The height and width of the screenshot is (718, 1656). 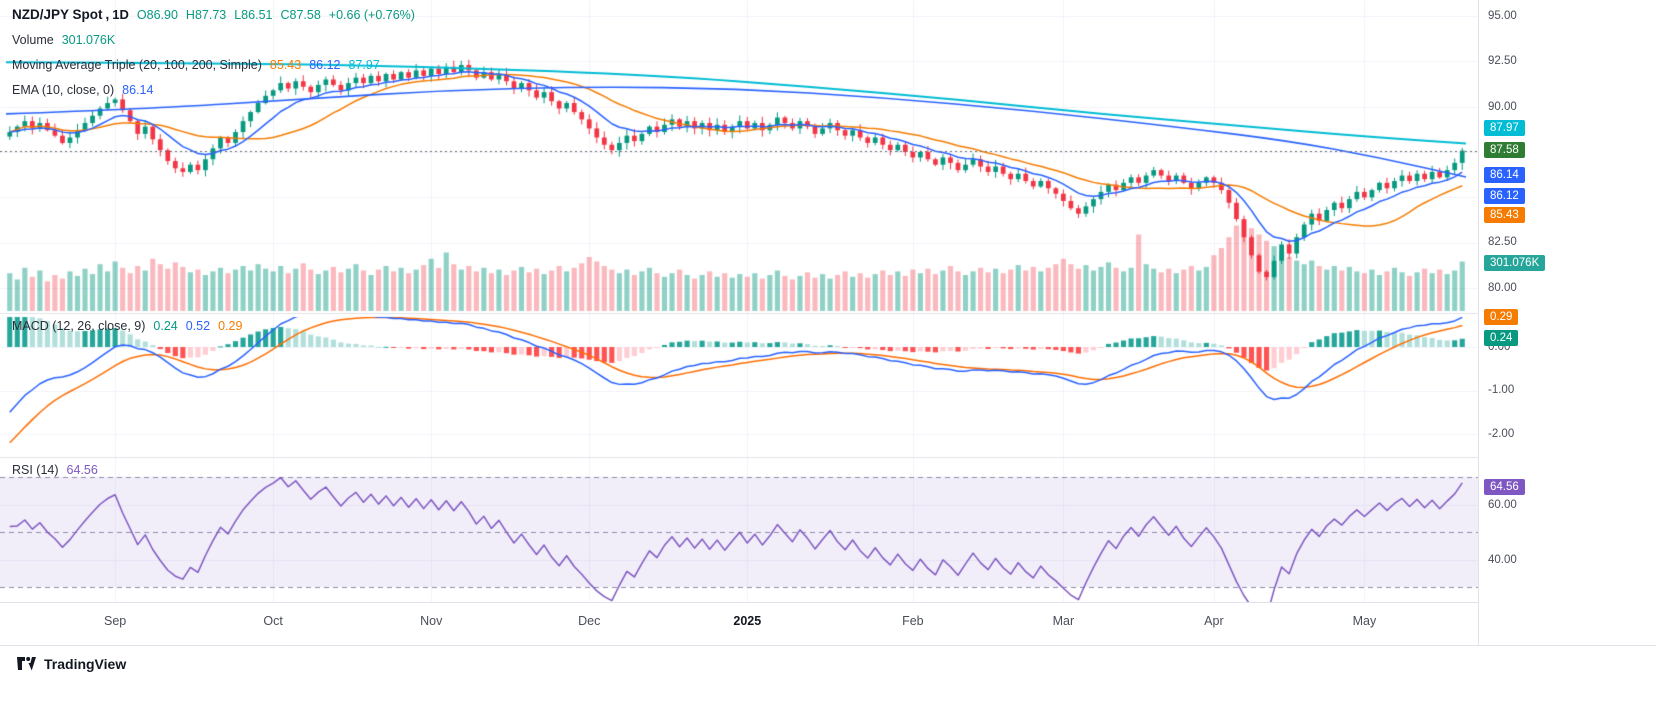 I want to click on ema-value: 86.14, so click(x=138, y=89).